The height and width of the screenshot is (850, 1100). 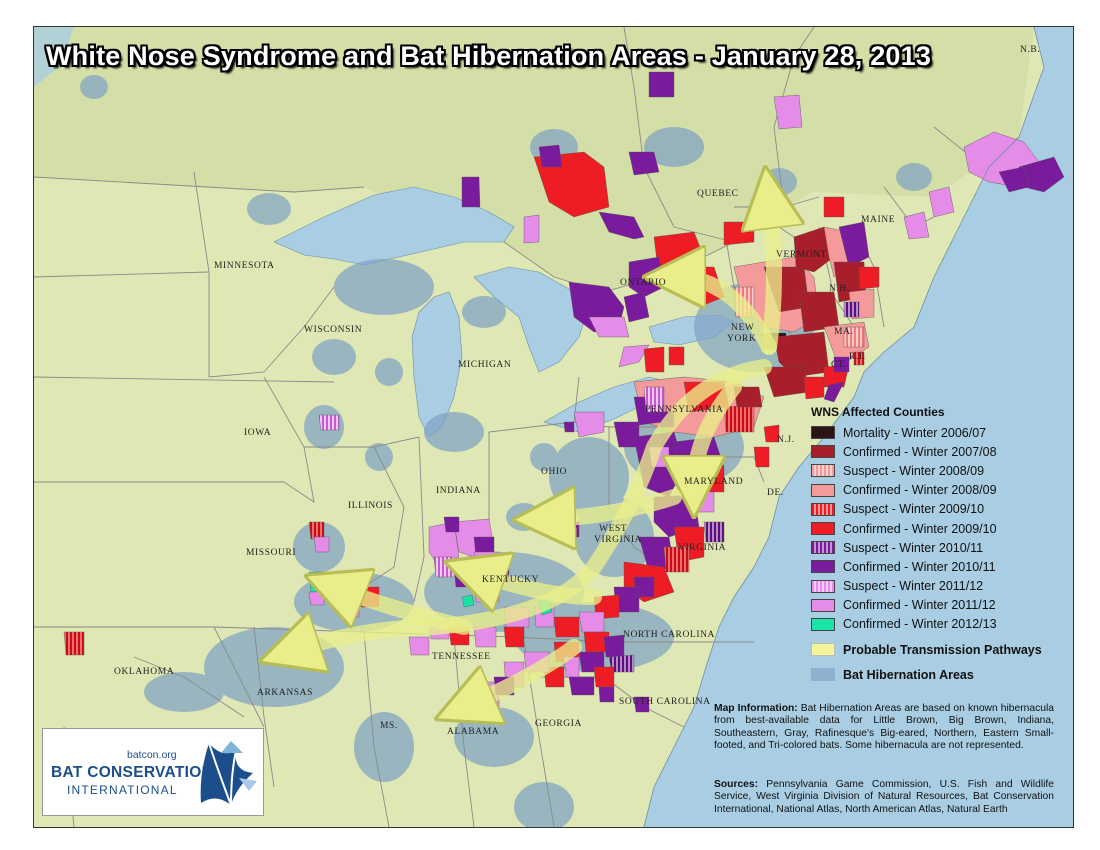 I want to click on legend-label: Confirmed - Winter 2007/08, so click(x=920, y=451).